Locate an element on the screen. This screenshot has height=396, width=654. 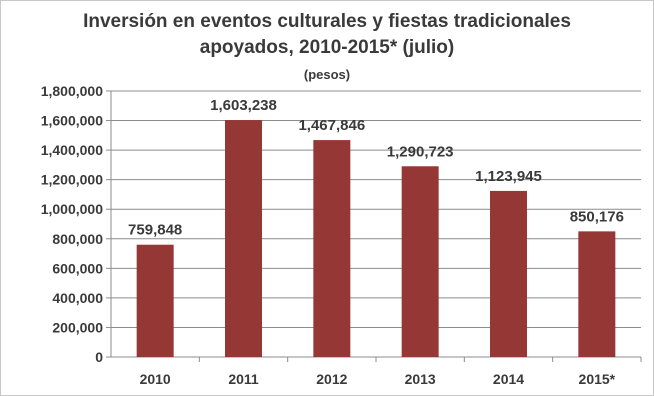
y-tick-label: 400,000 is located at coordinates (77, 298).